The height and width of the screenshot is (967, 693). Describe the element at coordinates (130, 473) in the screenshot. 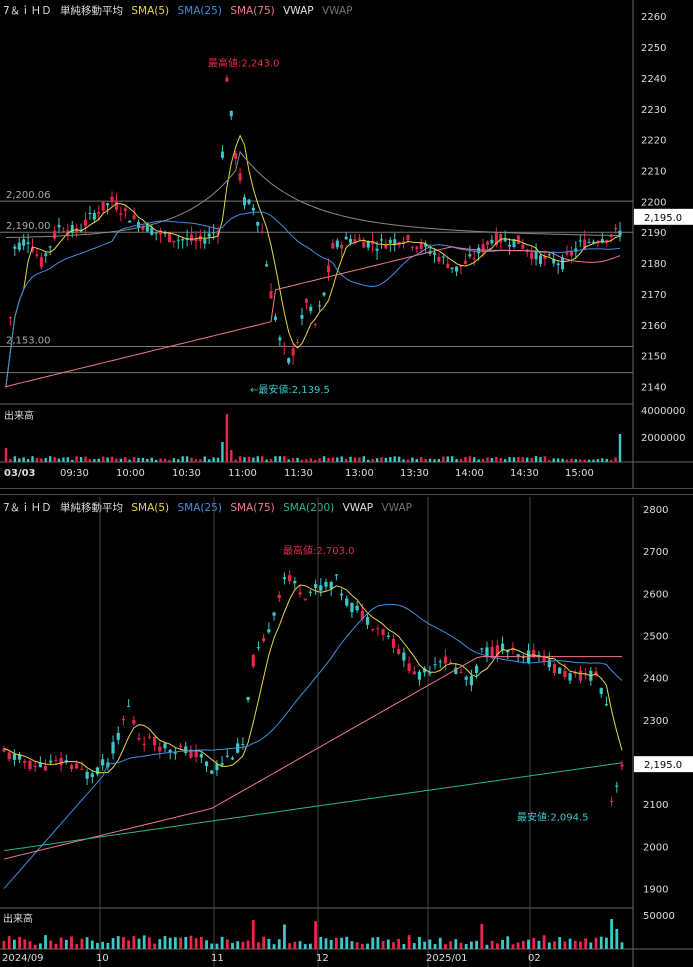

I see `time-tick-label: 10:00` at that location.